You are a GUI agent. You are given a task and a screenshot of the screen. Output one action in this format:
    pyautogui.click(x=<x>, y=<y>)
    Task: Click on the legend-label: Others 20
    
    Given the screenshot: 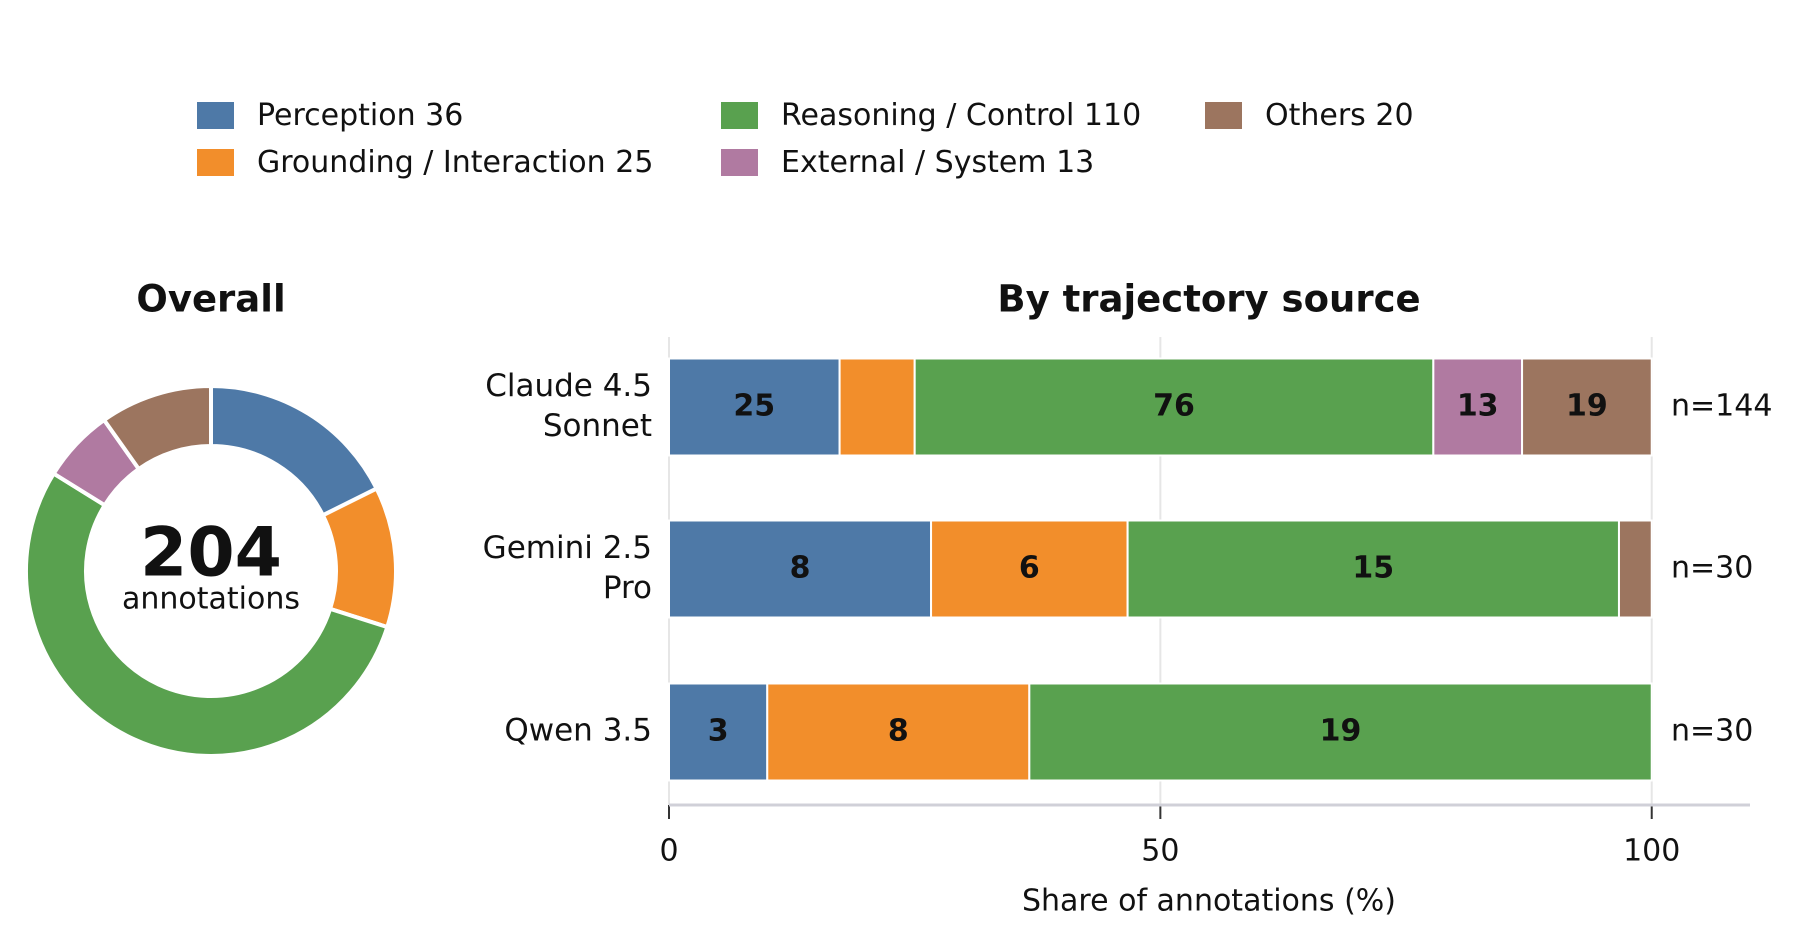 What is the action you would take?
    pyautogui.click(x=1339, y=115)
    